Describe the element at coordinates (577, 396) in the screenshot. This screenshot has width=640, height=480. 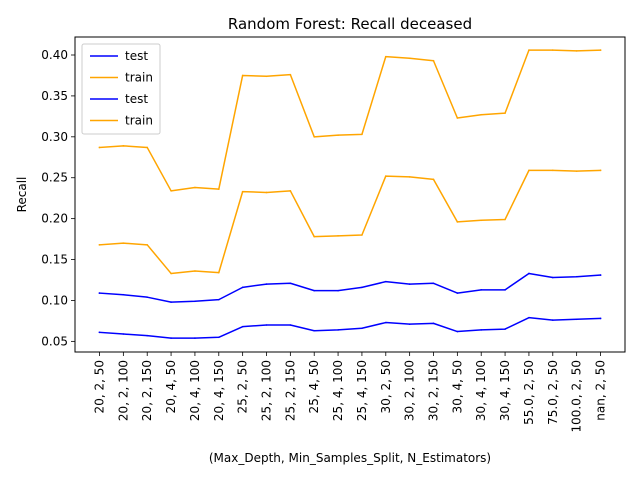
I see `x-tick-label: 100.0, 2, 50` at that location.